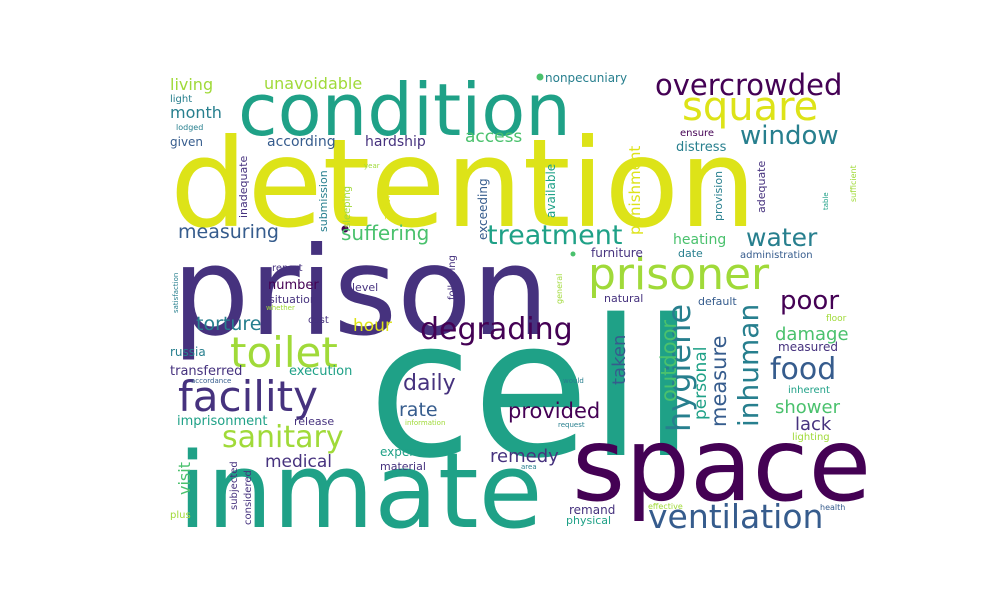  What do you see at coordinates (243, 186) in the screenshot?
I see `word-inadequate: inadequate` at bounding box center [243, 186].